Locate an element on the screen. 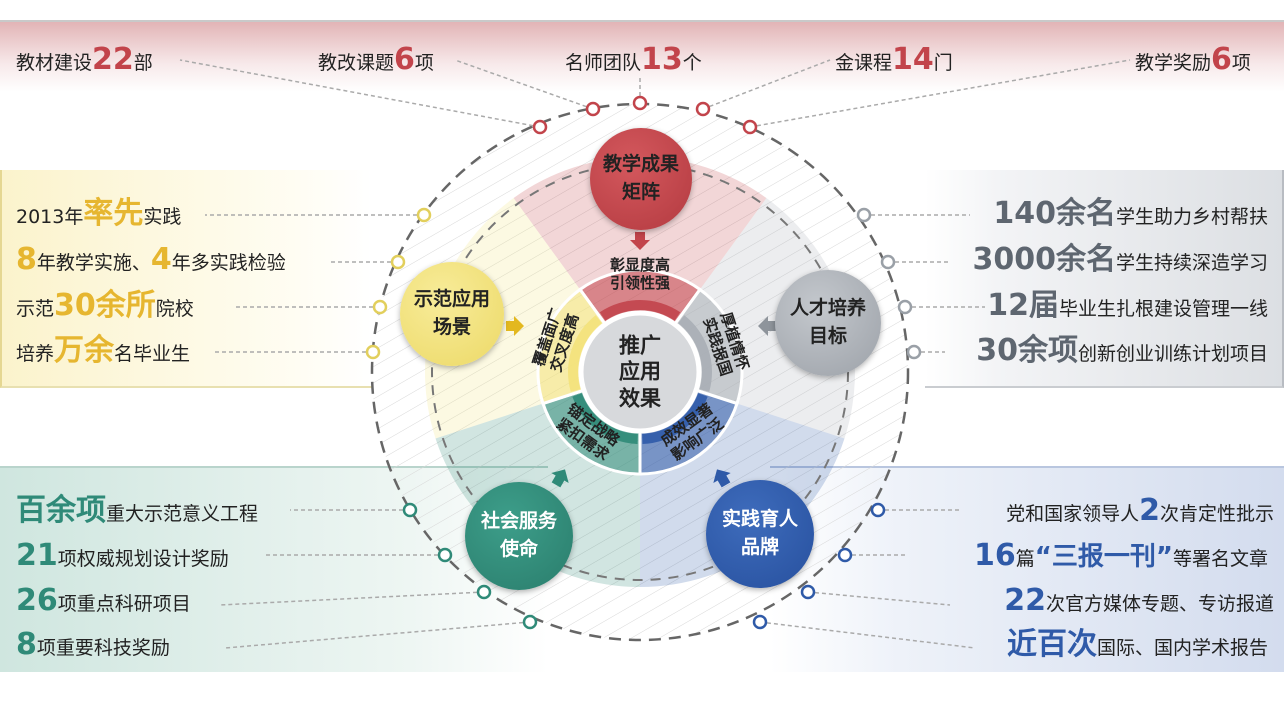 This screenshot has height=702, width=1284. node-label: 社会服务 is located at coordinates (518, 521).